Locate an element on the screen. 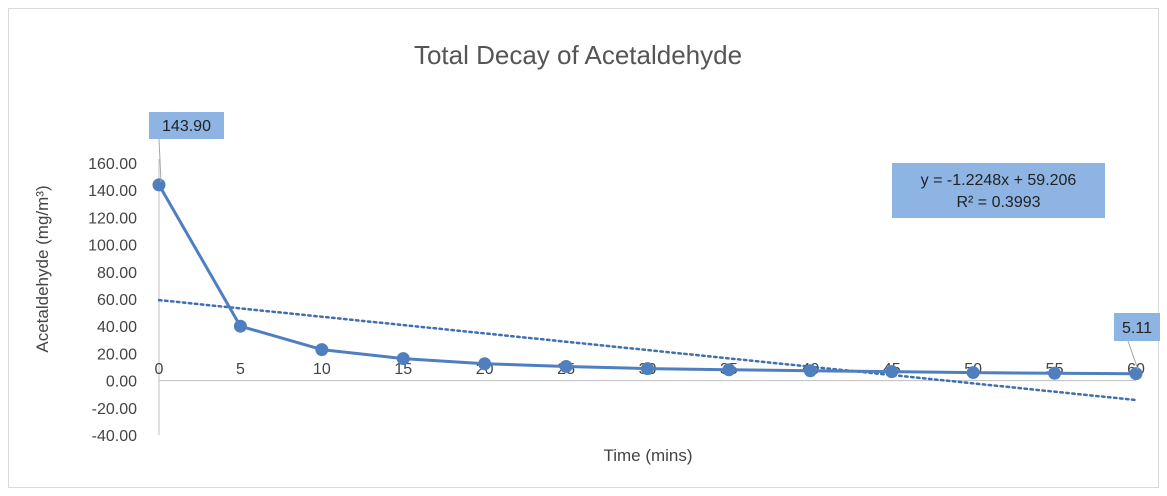 Image resolution: width=1167 pixels, height=496 pixels. x-tick-label: 5 is located at coordinates (240, 369).